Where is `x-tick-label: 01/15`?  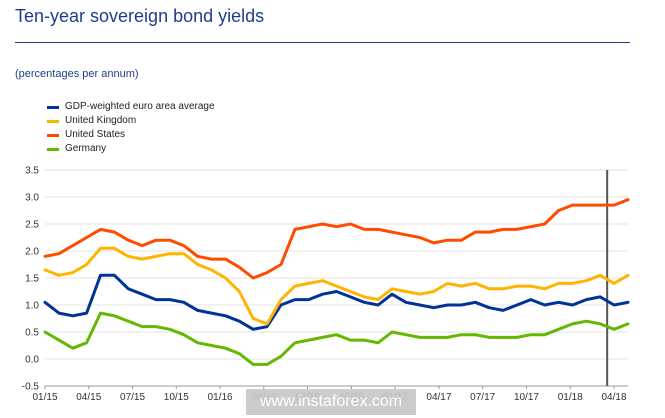 x-tick-label: 01/15 is located at coordinates (44, 397).